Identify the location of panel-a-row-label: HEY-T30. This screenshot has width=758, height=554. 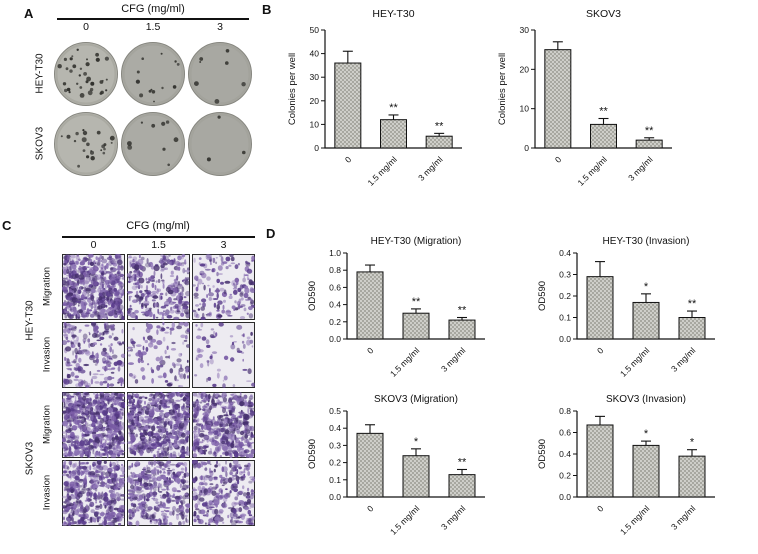
(40, 73).